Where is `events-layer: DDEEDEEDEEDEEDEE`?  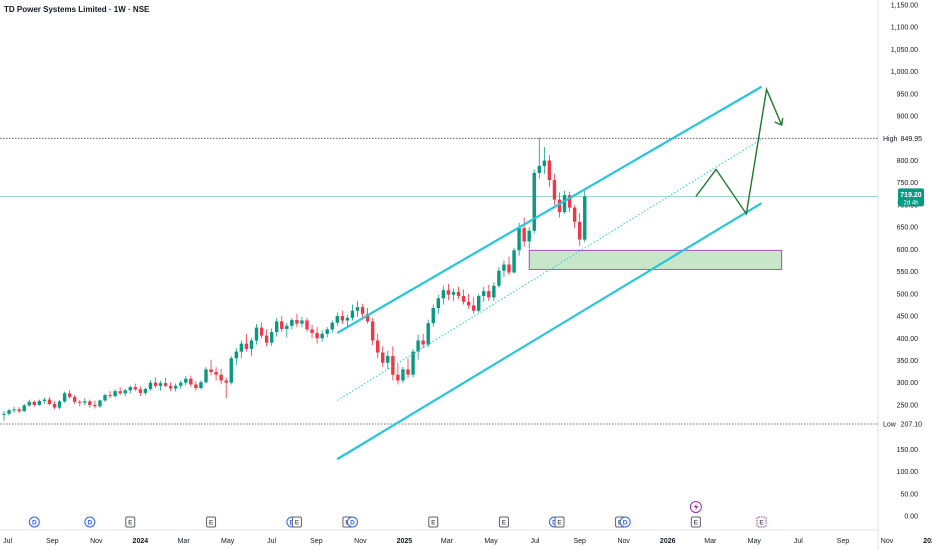
events-layer: DDEEDEEDEEDEEDEE is located at coordinates (397, 514).